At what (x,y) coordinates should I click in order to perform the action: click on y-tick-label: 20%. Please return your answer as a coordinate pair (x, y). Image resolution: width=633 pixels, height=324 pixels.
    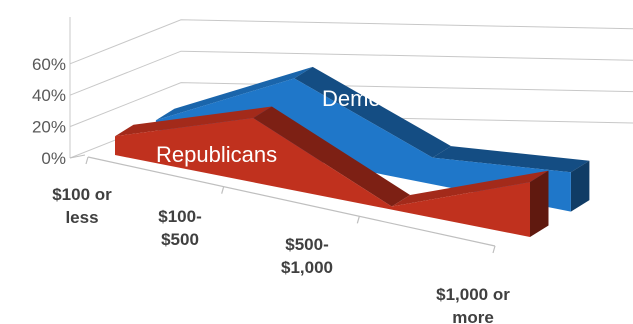
    Looking at the image, I should click on (49, 127).